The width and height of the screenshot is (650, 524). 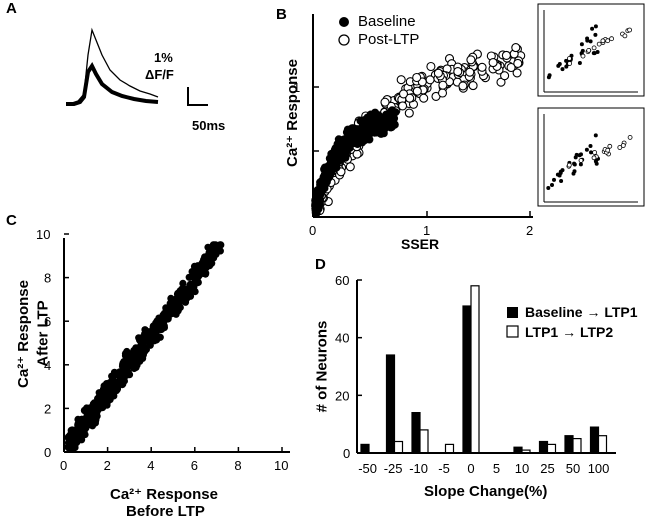 What do you see at coordinates (11, 220) in the screenshot?
I see `panel-c-letter: C` at bounding box center [11, 220].